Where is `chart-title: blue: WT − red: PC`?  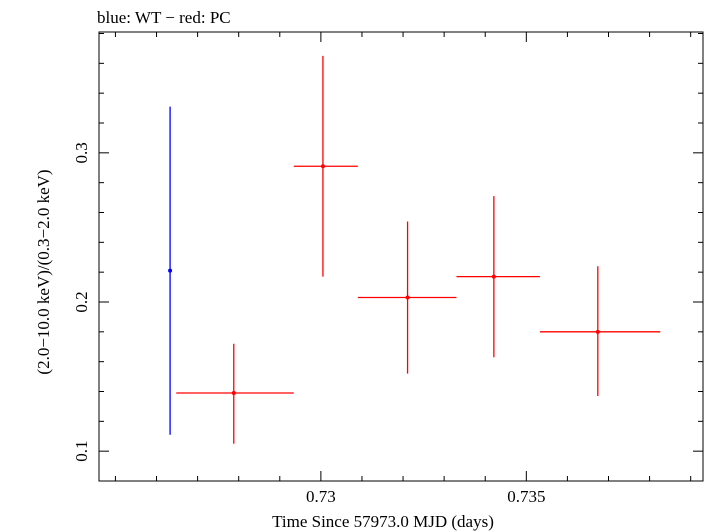
chart-title: blue: WT − red: PC is located at coordinates (164, 17).